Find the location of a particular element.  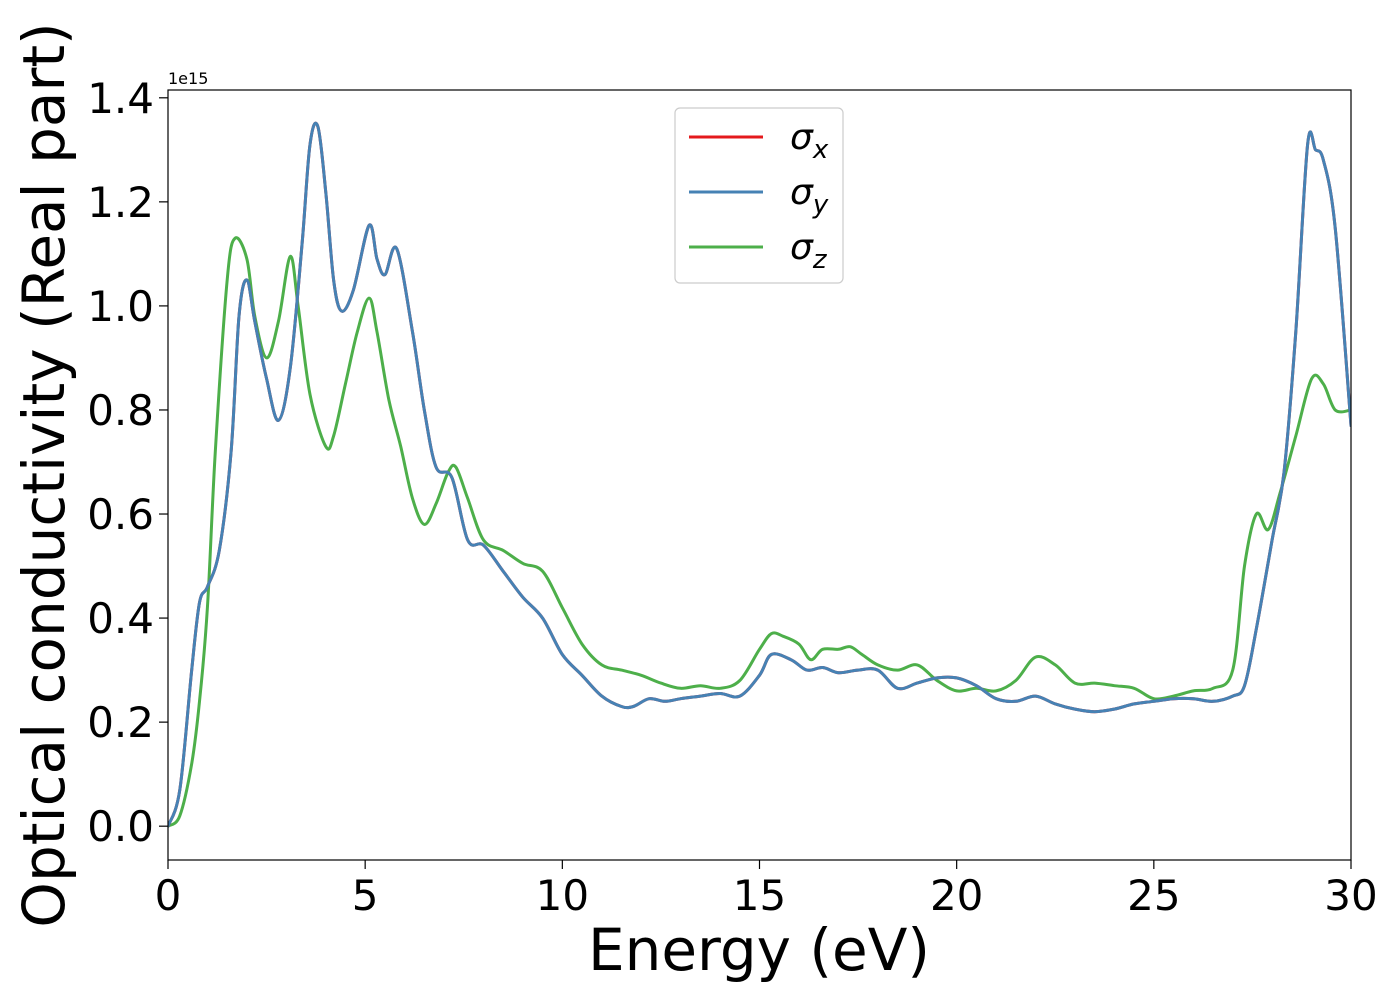

legend-box is located at coordinates (759, 195).